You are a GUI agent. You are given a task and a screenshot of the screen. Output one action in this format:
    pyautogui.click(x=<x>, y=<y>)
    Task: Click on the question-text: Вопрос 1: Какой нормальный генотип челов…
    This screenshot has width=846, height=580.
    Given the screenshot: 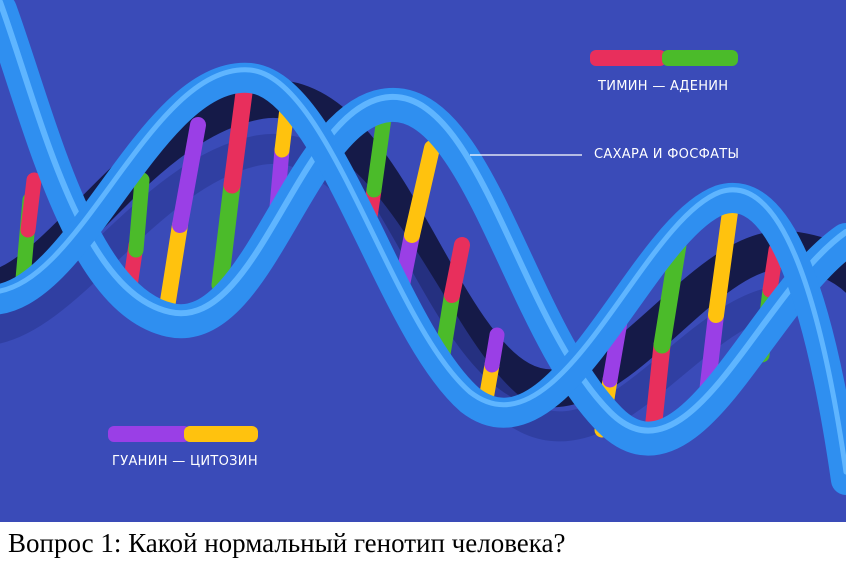 What is the action you would take?
    pyautogui.click(x=287, y=543)
    